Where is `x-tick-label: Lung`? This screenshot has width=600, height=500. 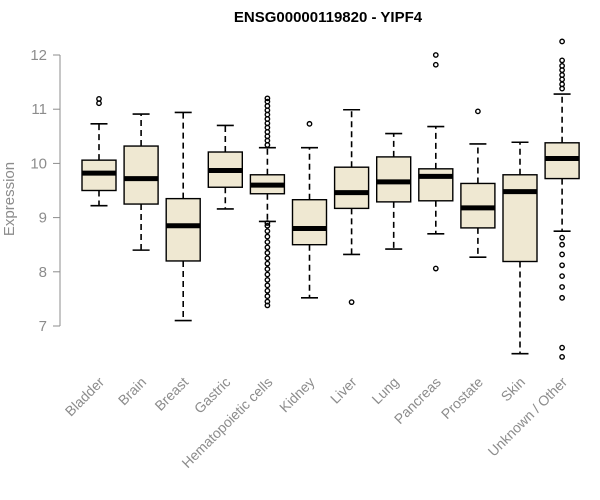 x-tick-label: Lung is located at coordinates (384, 390).